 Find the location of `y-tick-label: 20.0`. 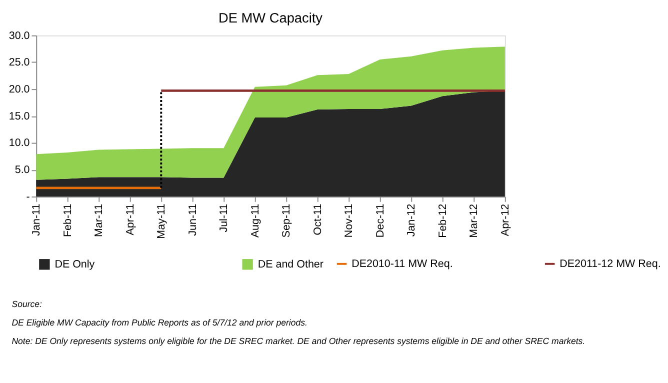

y-tick-label: 20.0 is located at coordinates (19, 90).